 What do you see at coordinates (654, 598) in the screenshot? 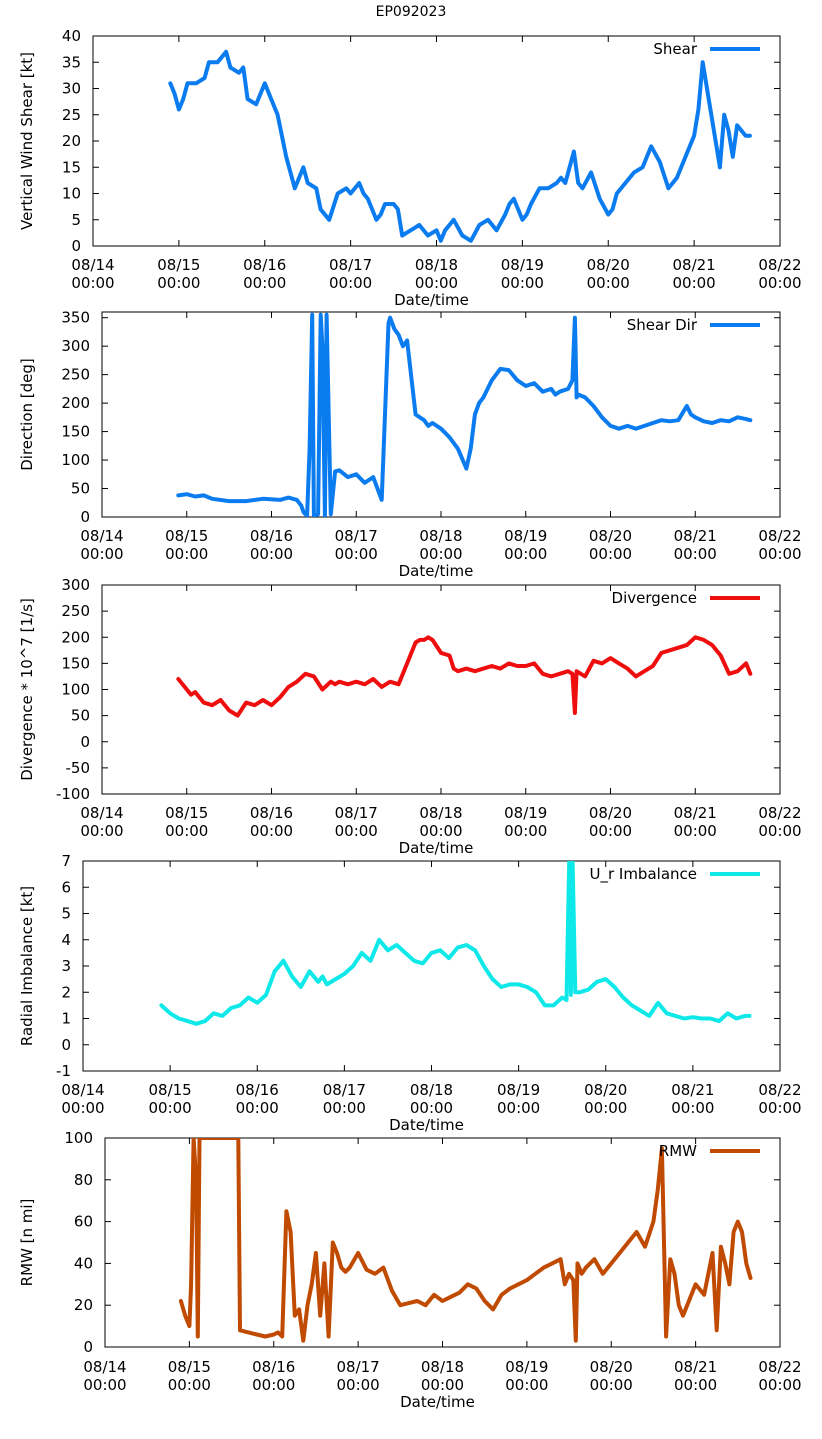
I see `legend-label: Divergence` at bounding box center [654, 598].